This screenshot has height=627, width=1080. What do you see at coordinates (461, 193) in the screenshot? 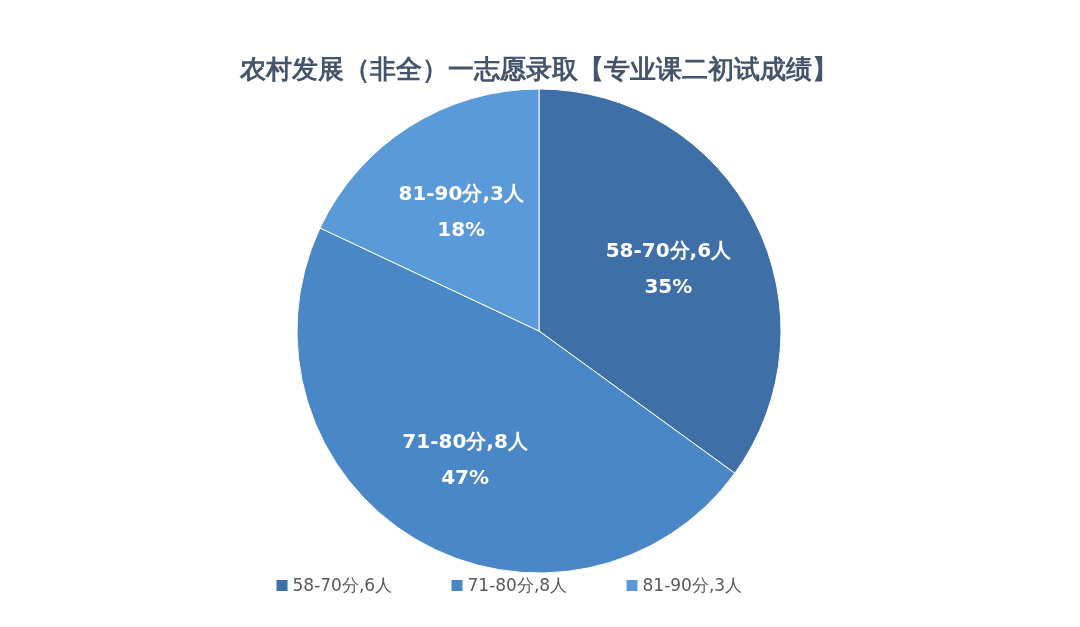
I see `slice-label: 81-90分,3人` at bounding box center [461, 193].